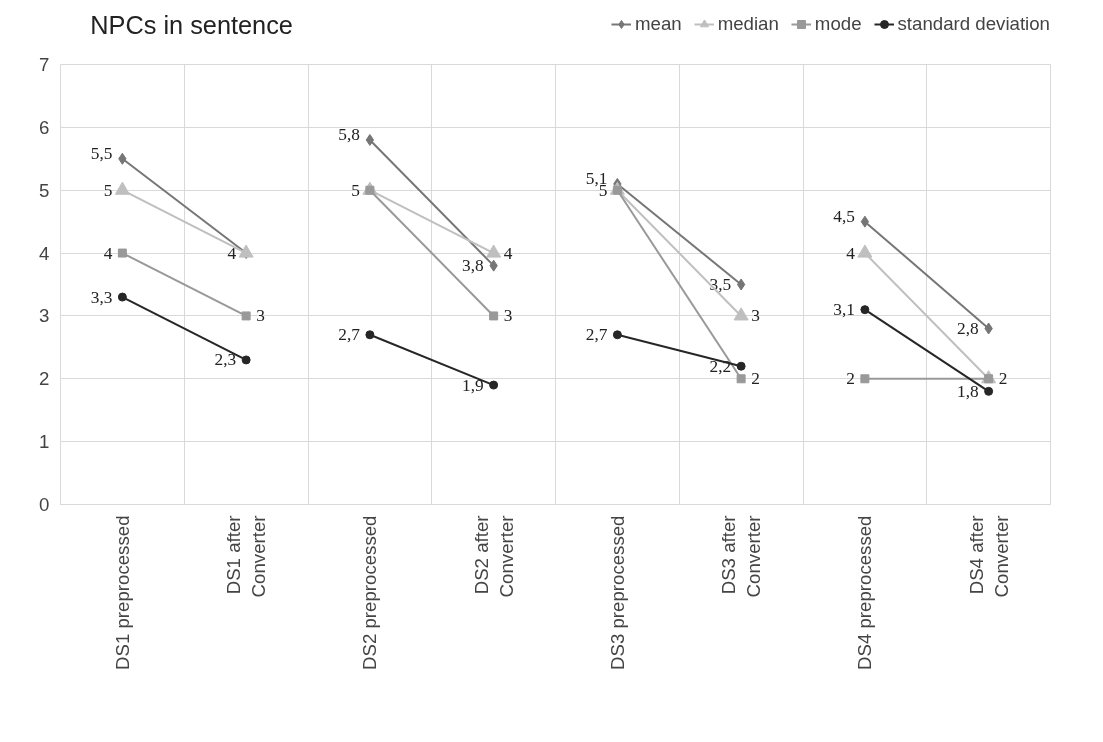 The image size is (1103, 742). What do you see at coordinates (844, 310) in the screenshot?
I see `data-label: 3,1` at bounding box center [844, 310].